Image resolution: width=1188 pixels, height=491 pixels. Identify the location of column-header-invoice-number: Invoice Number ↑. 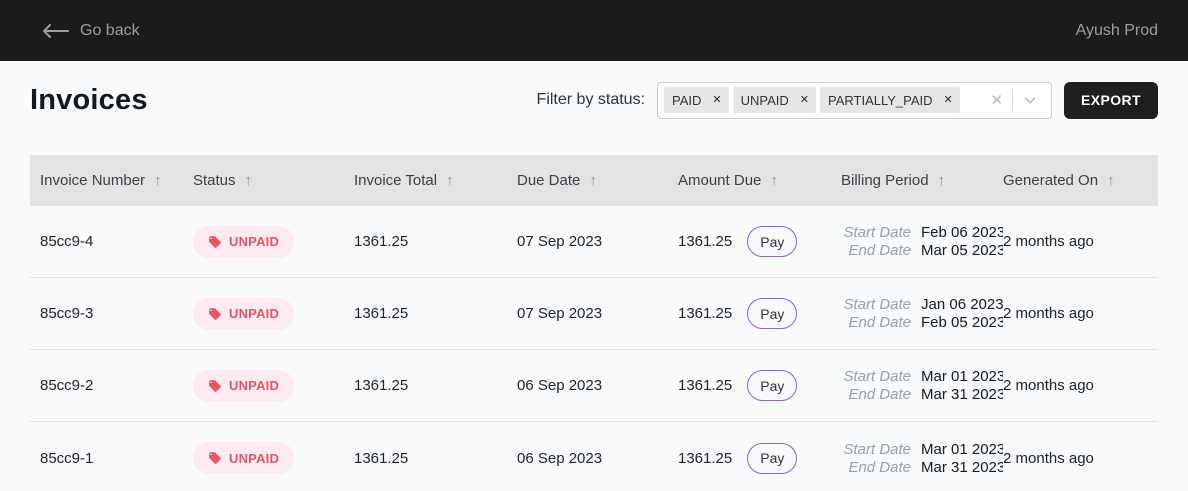
(101, 180).